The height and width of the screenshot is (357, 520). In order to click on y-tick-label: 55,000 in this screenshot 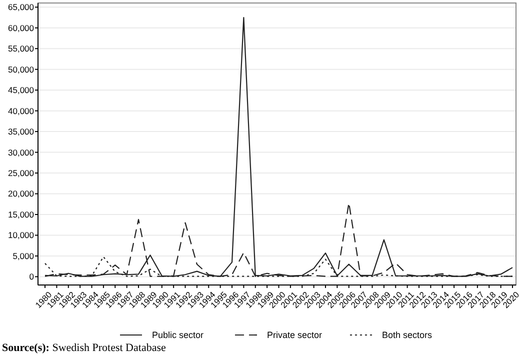, I will do `click(21, 49)`.